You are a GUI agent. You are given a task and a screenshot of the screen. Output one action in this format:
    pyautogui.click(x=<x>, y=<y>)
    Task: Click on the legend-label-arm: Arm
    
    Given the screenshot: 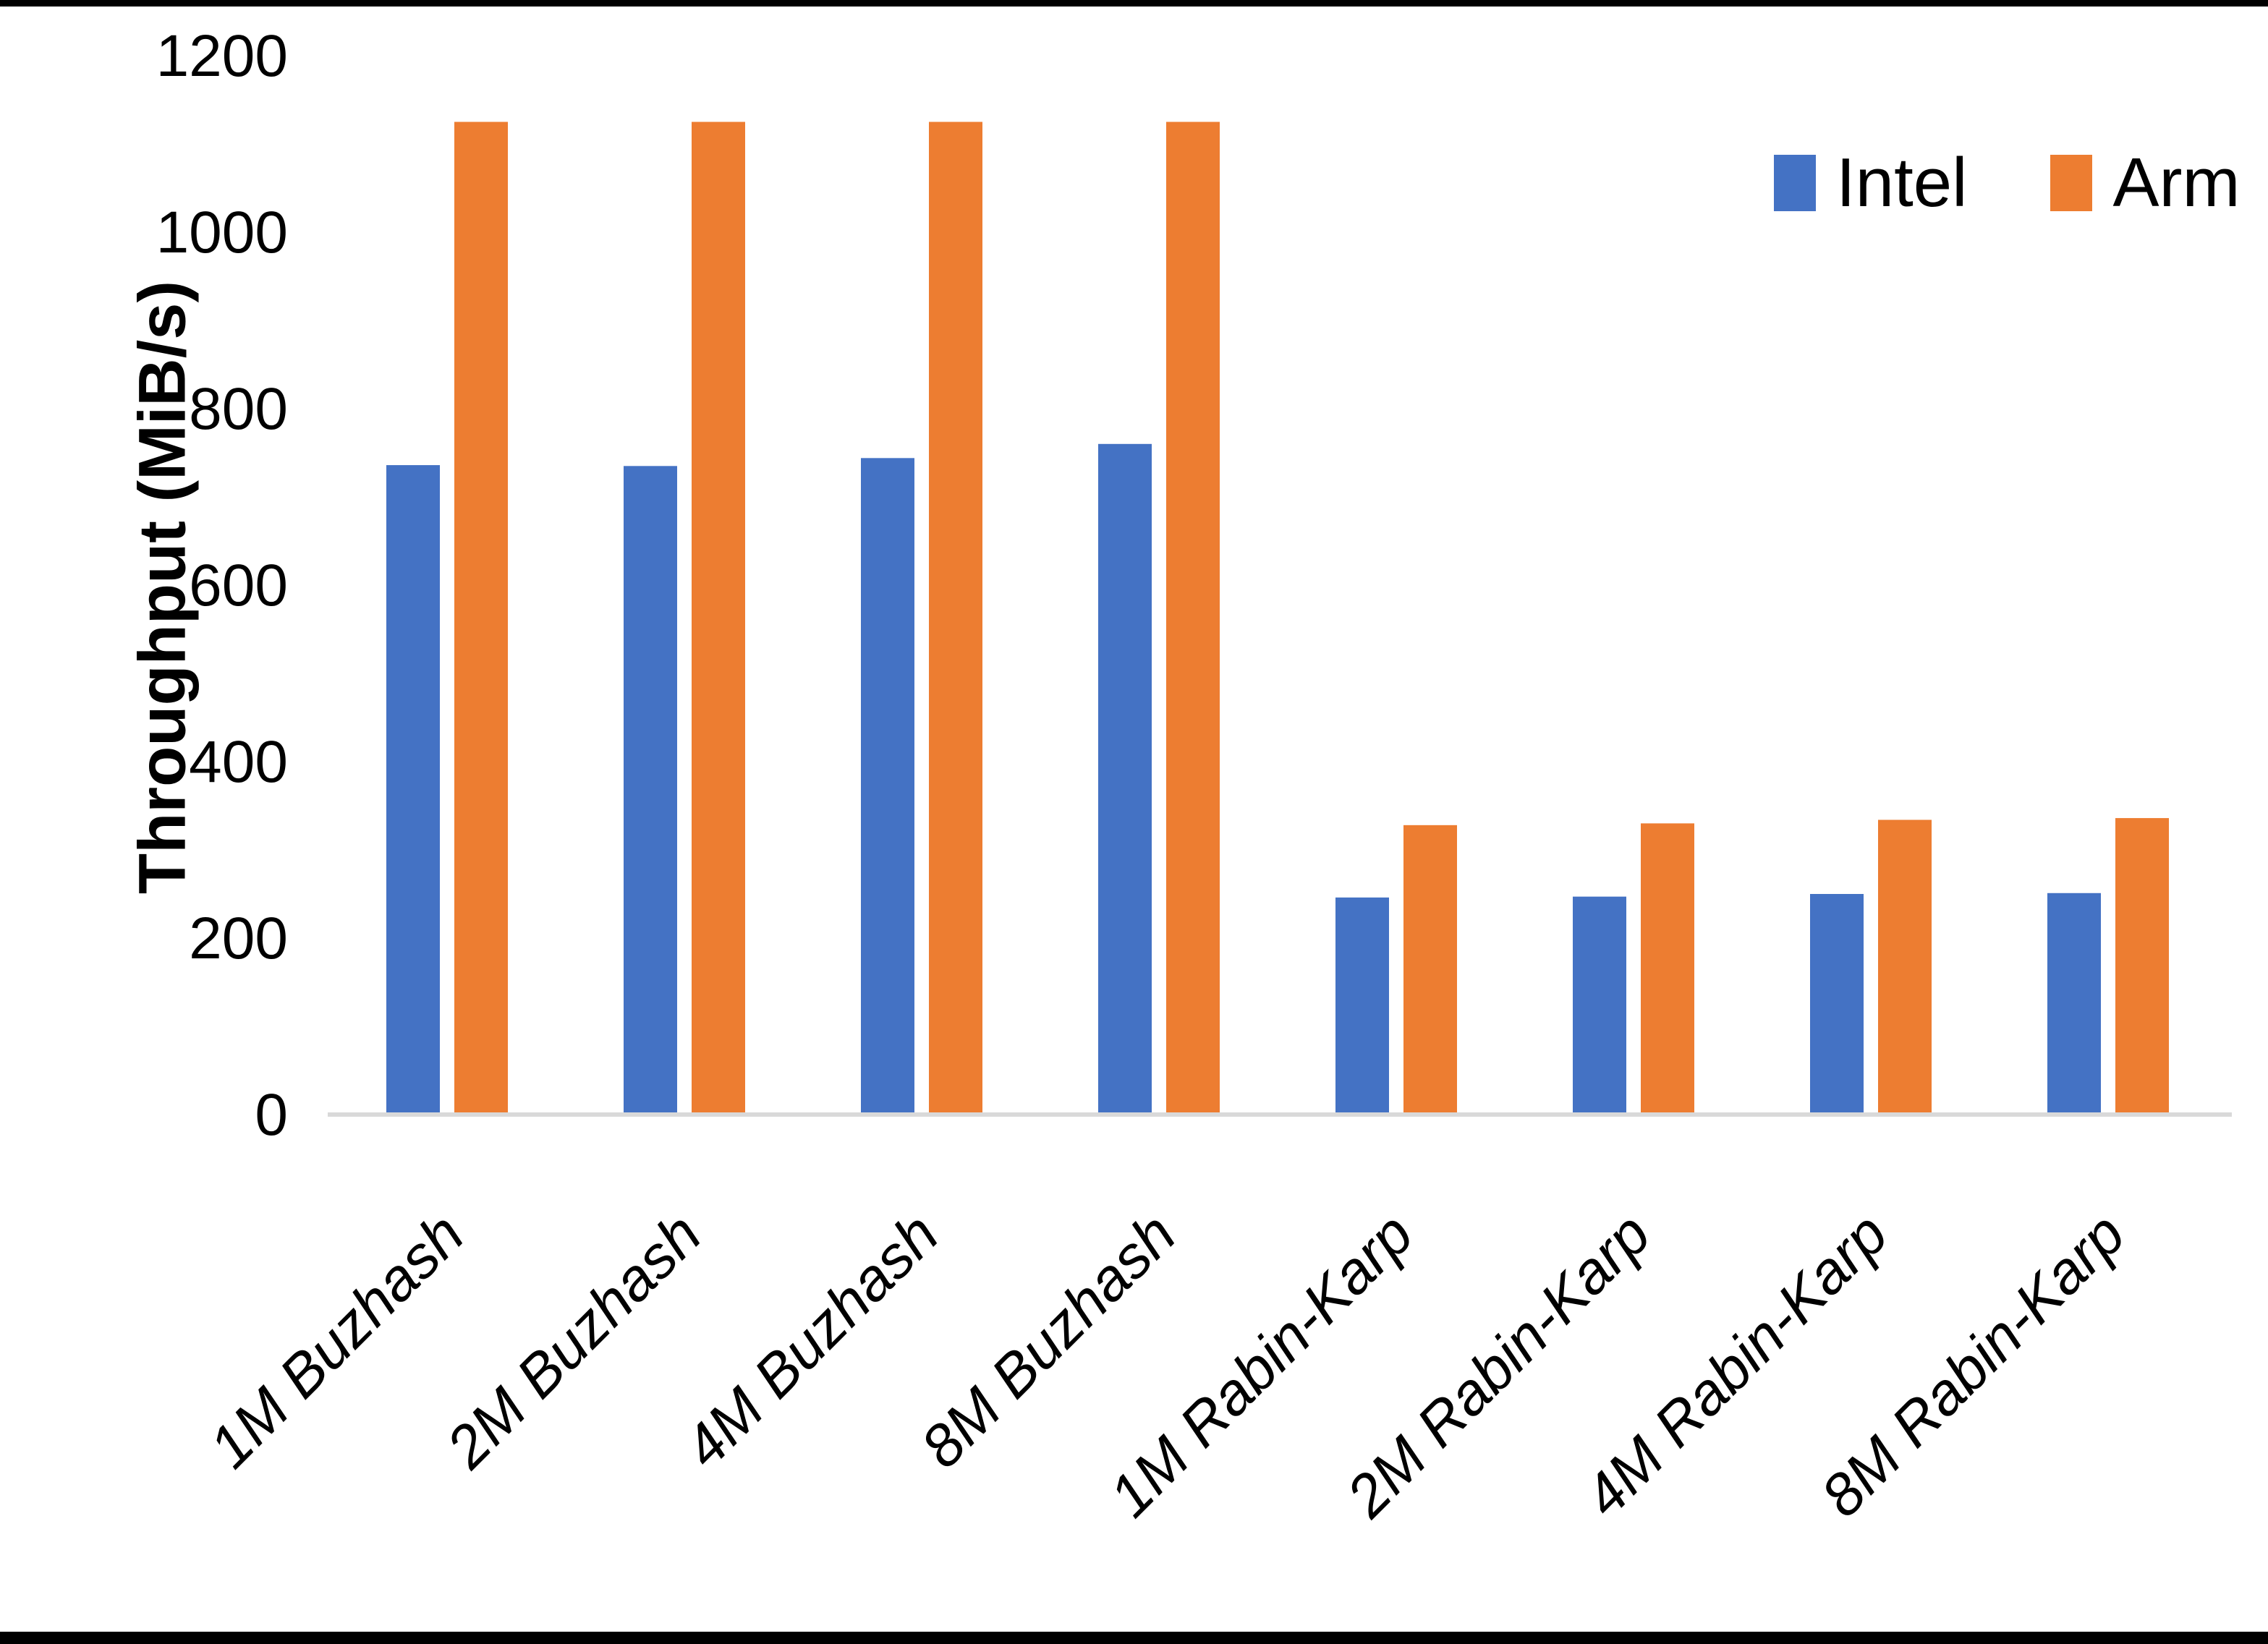 What is the action you would take?
    pyautogui.click(x=2176, y=182)
    